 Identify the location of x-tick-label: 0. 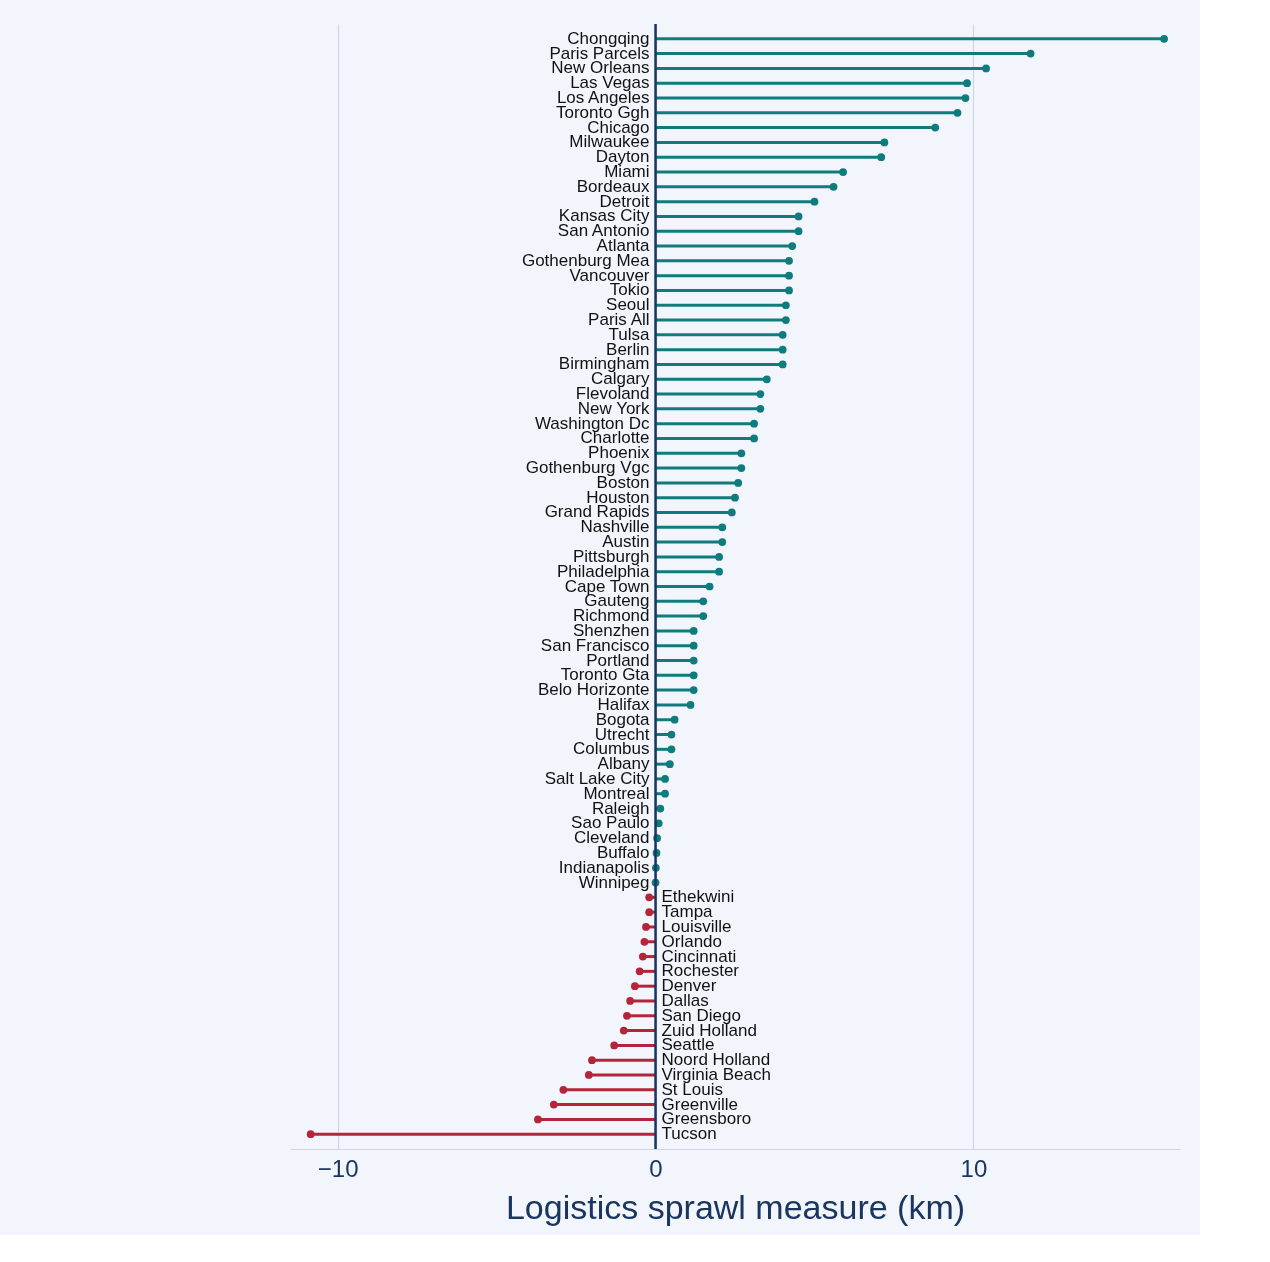
(656, 1168).